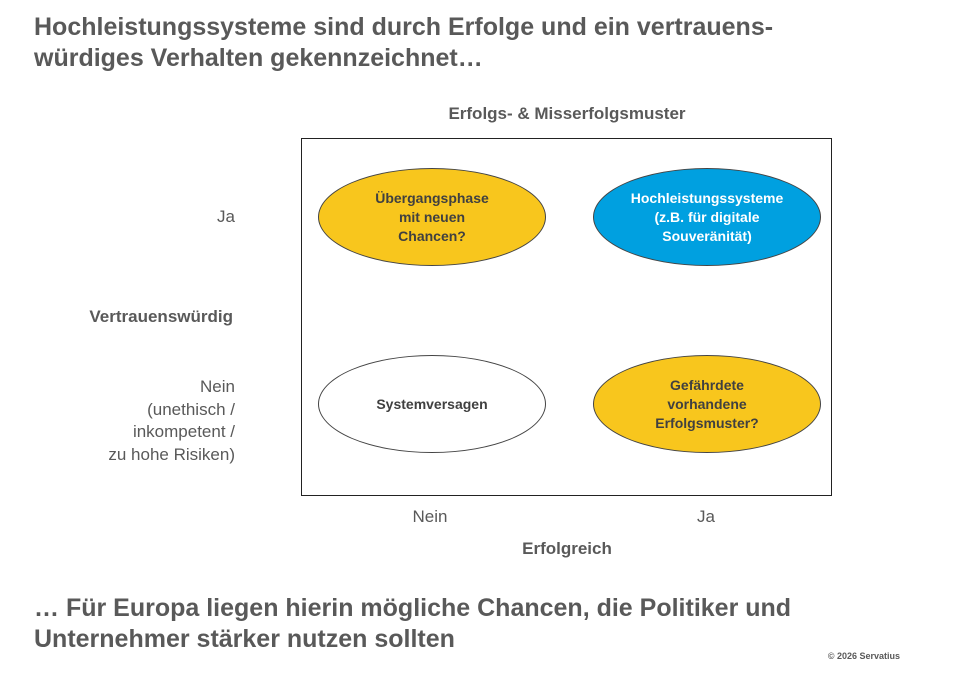  I want to click on x-axis-label-yes: Ja, so click(706, 516).